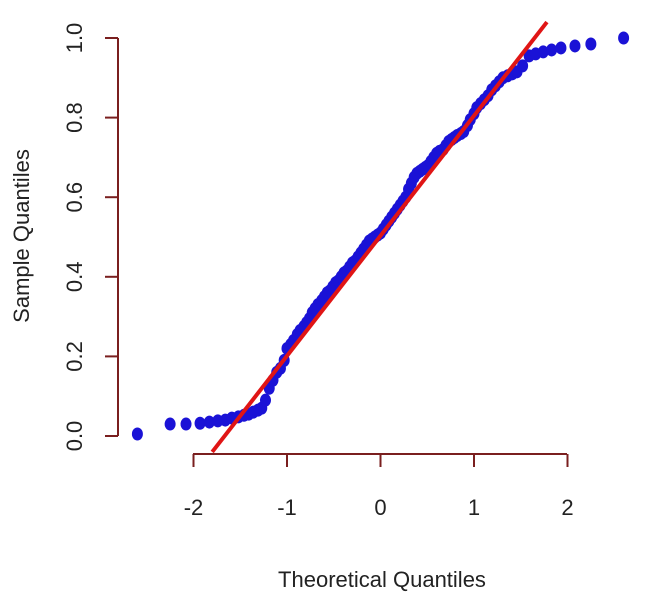 The width and height of the screenshot is (645, 598). What do you see at coordinates (74, 117) in the screenshot?
I see `y-tick-label: 0.8` at bounding box center [74, 117].